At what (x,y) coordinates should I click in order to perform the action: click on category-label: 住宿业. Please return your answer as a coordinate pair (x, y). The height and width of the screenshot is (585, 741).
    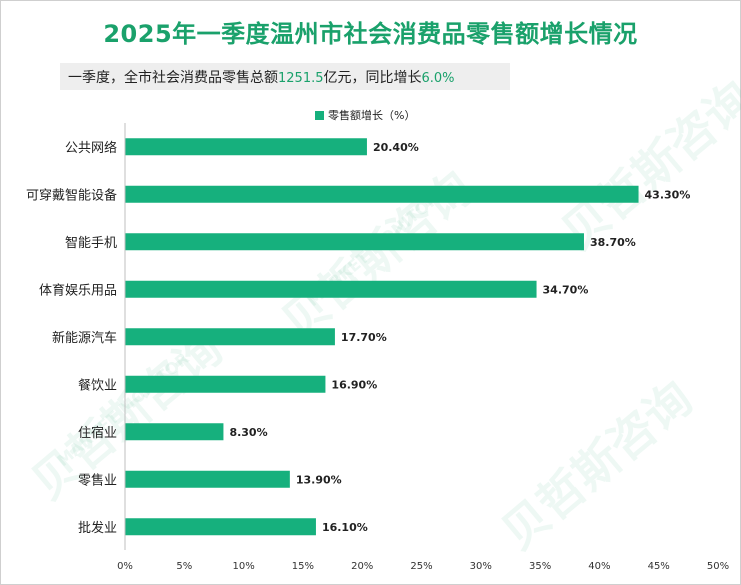
    Looking at the image, I should click on (97, 433).